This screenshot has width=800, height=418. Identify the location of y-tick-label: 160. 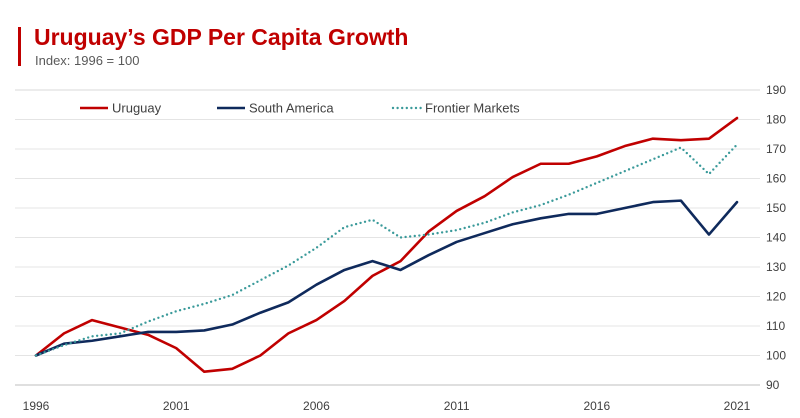
(776, 179).